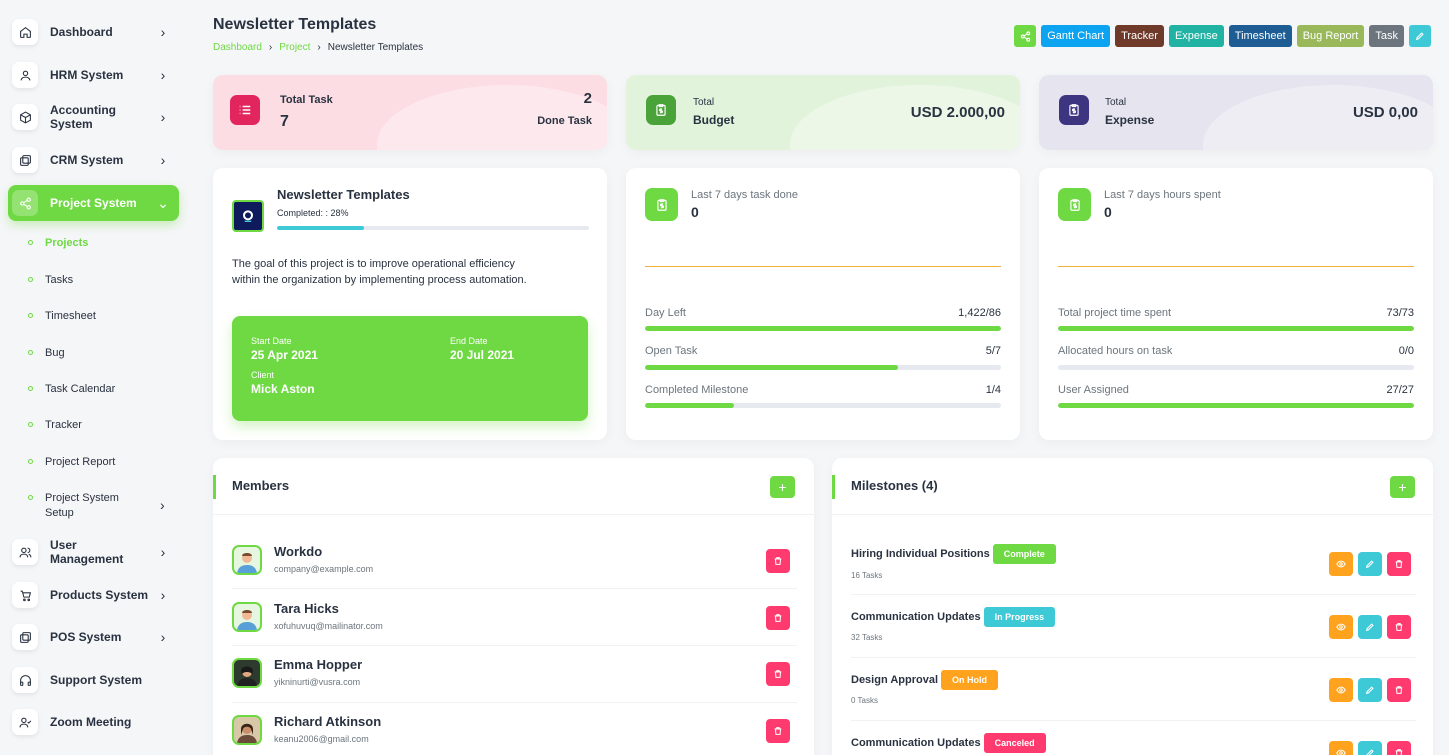 The image size is (1449, 755). I want to click on expense-button: Expense, so click(1196, 36).